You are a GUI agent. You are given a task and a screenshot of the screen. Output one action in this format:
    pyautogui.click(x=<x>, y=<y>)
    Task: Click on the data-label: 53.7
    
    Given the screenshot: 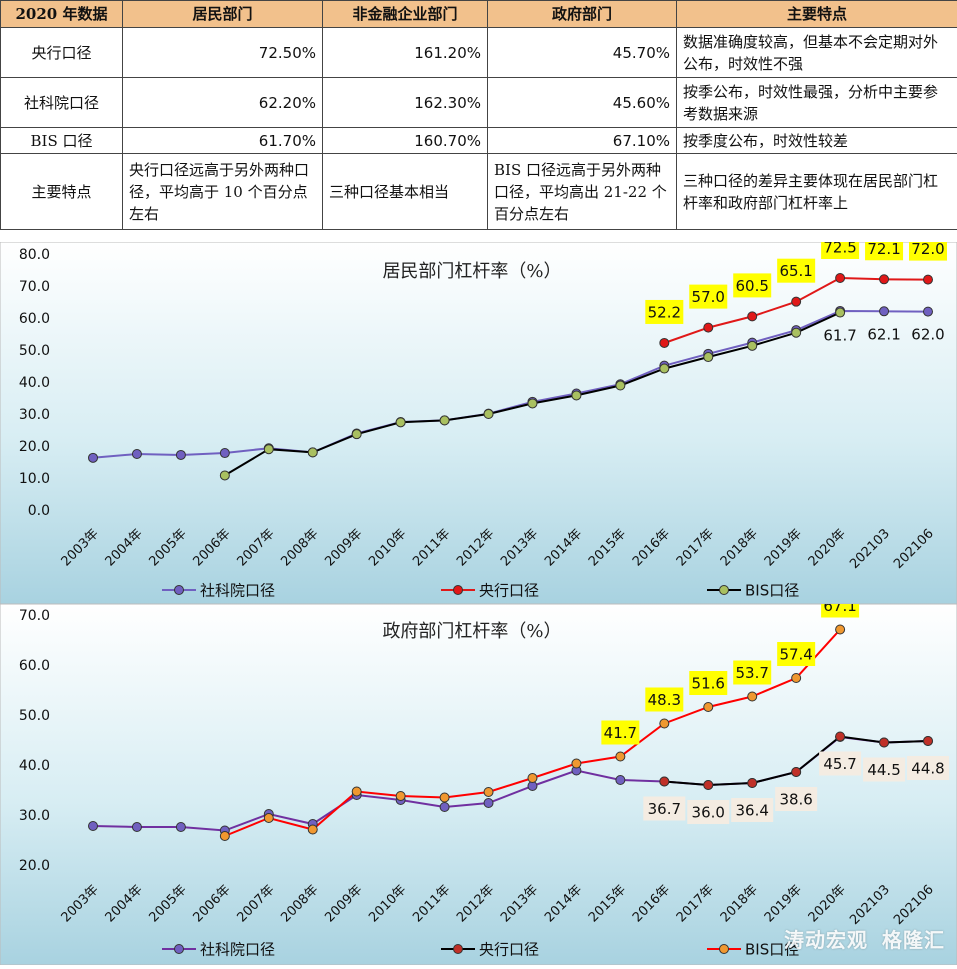 What is the action you would take?
    pyautogui.click(x=752, y=673)
    